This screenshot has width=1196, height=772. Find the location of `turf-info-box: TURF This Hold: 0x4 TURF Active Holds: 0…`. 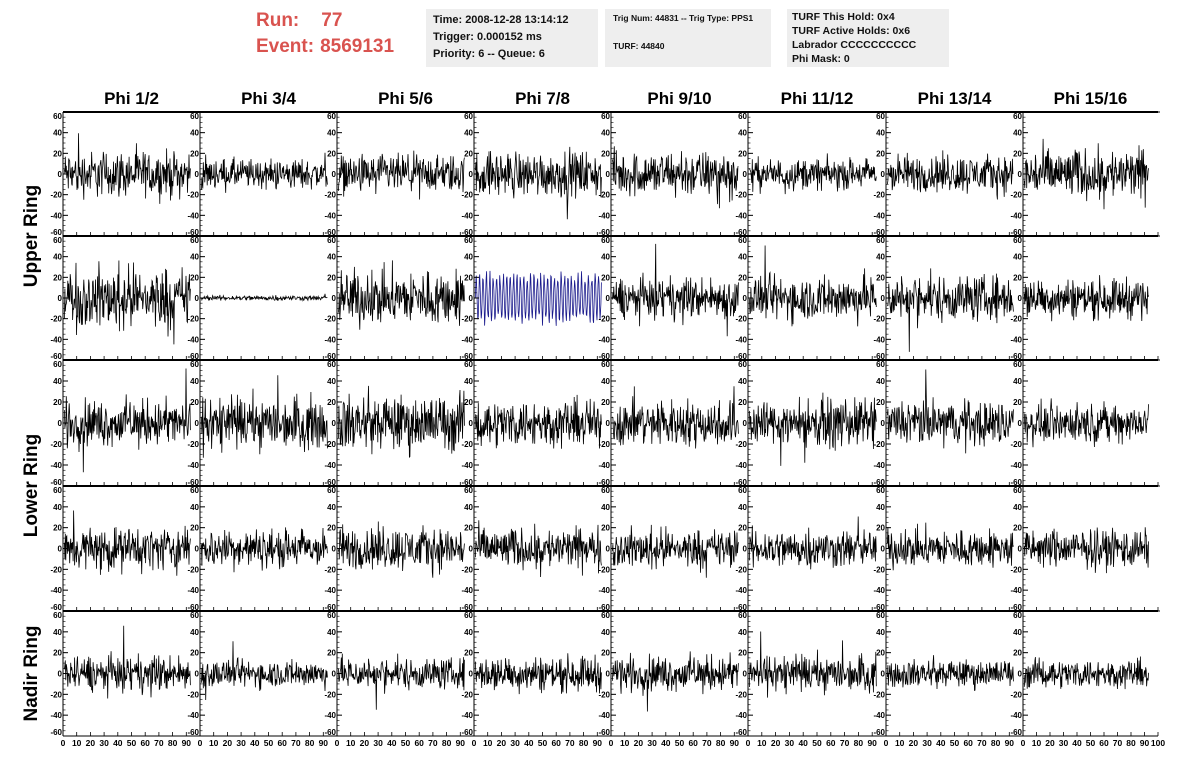

turf-info-box: TURF This Hold: 0x4 TURF Active Holds: 0… is located at coordinates (868, 38).